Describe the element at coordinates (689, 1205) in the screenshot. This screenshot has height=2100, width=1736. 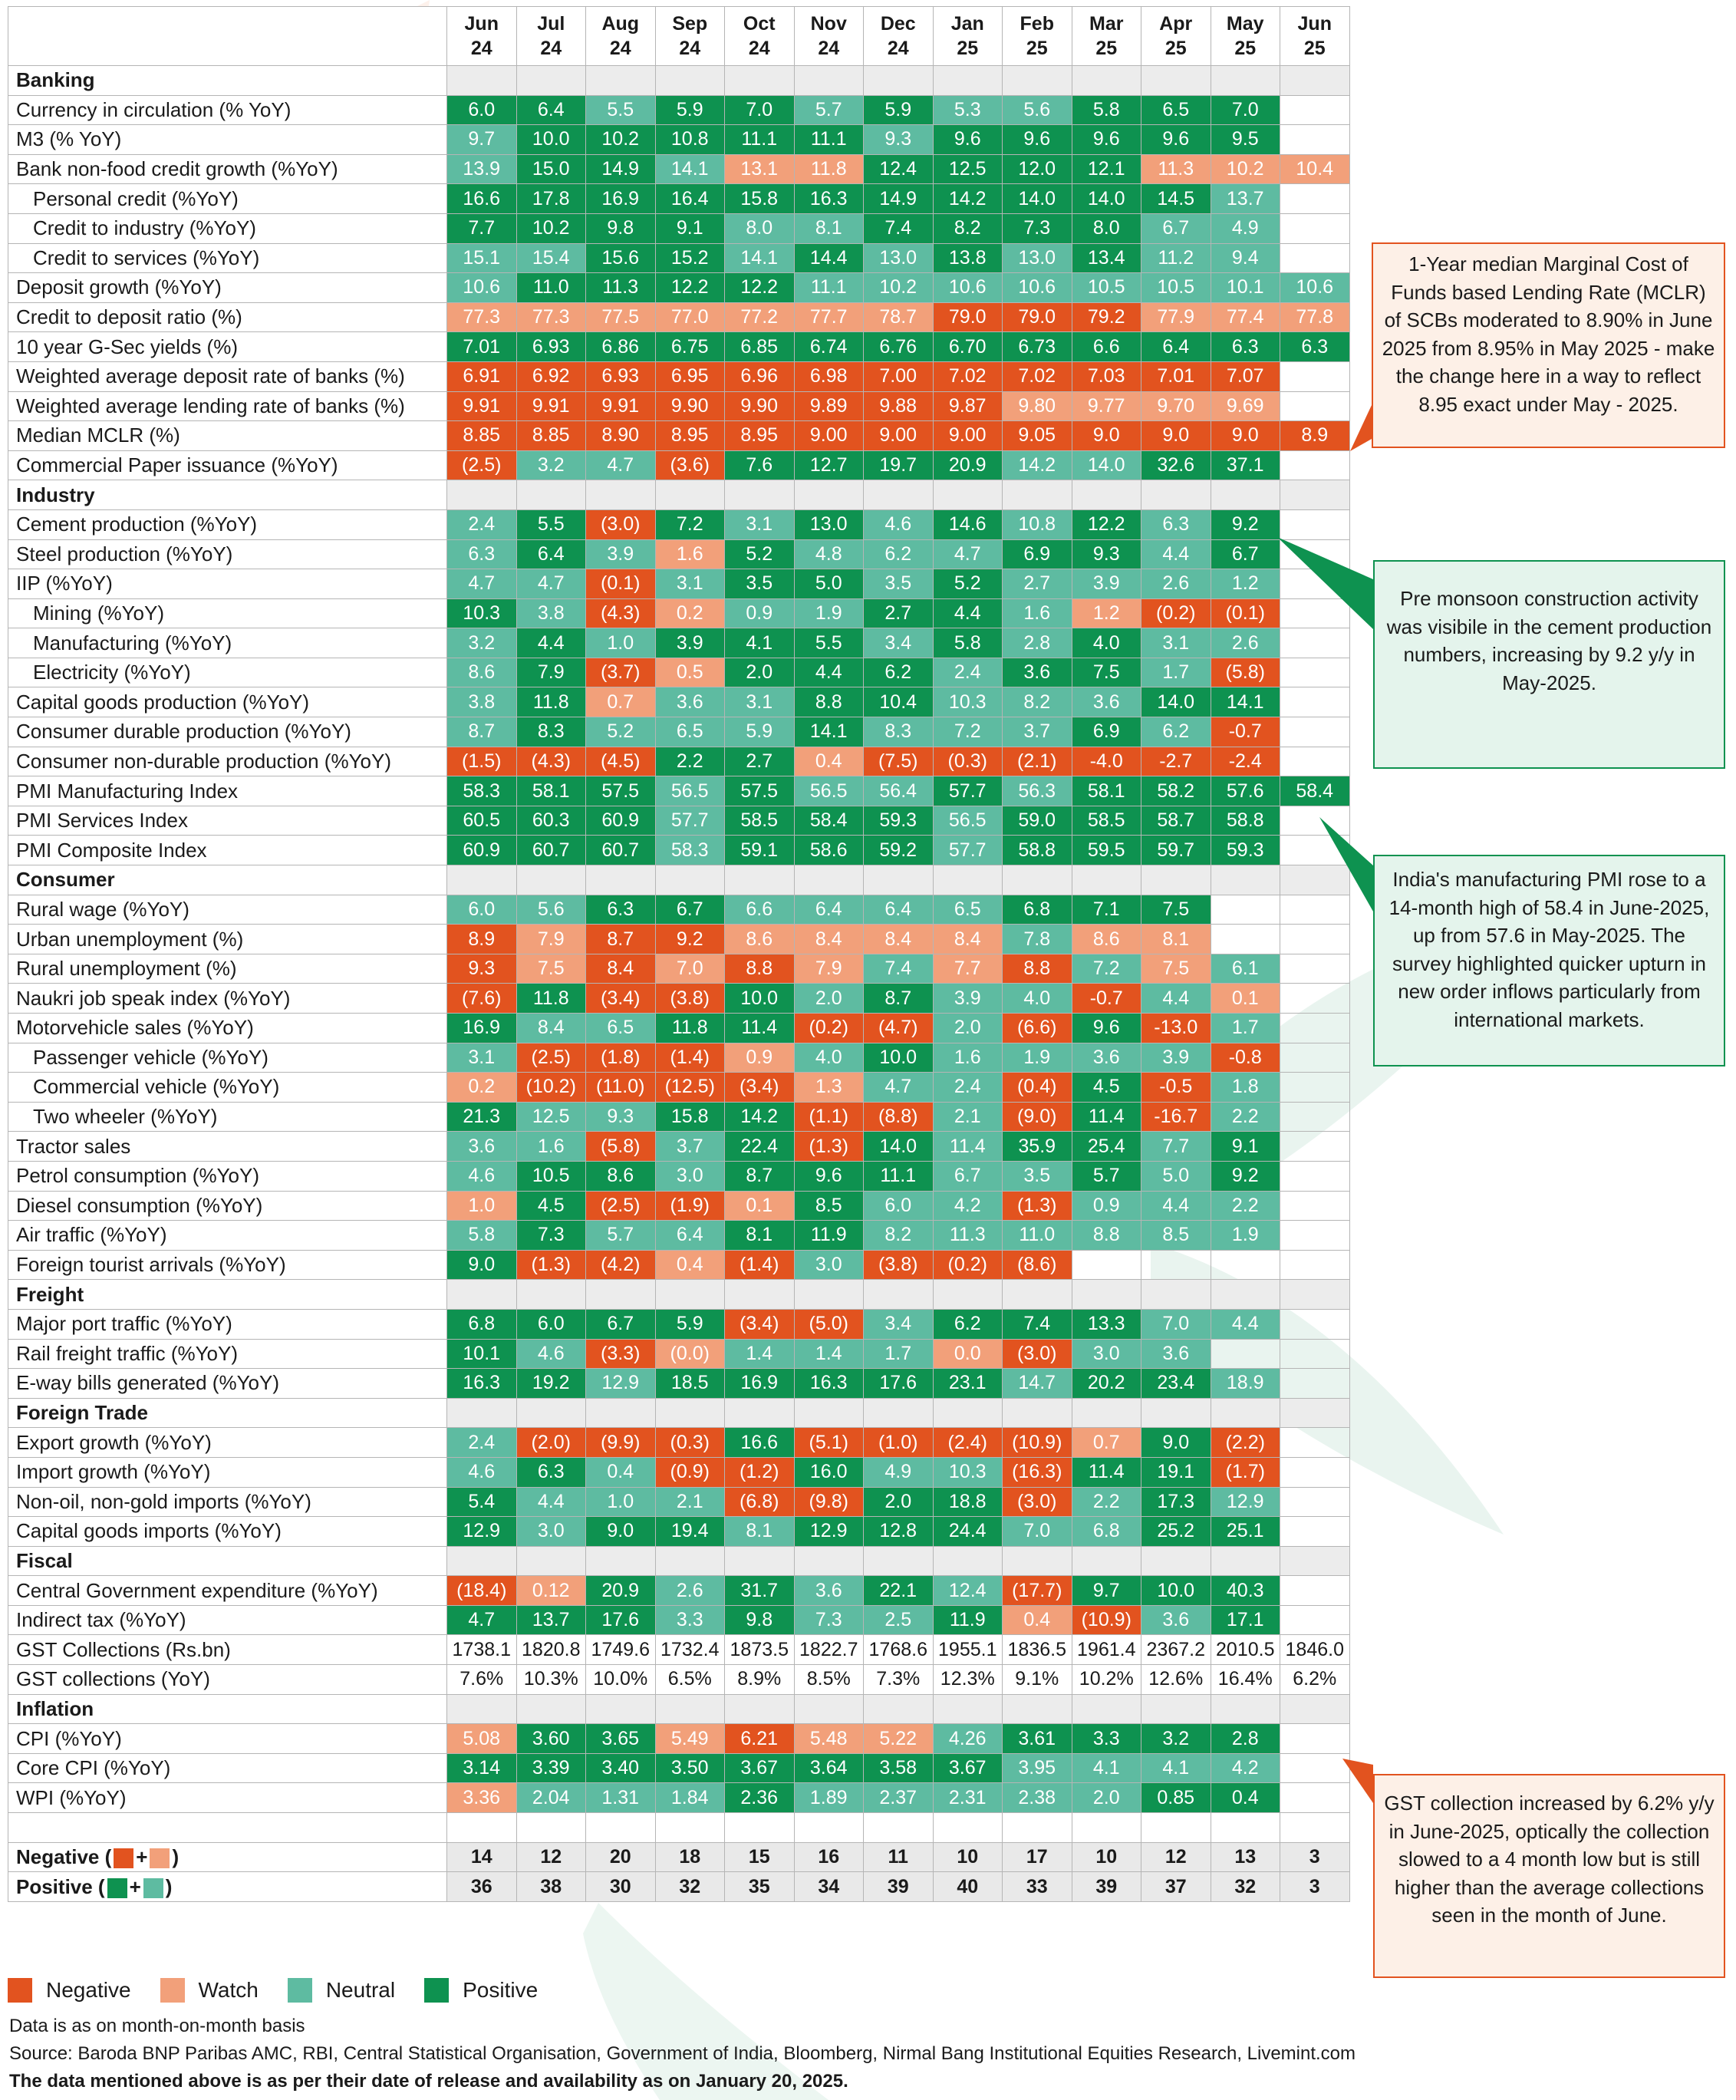
I see `value-cell: (1.9)` at that location.